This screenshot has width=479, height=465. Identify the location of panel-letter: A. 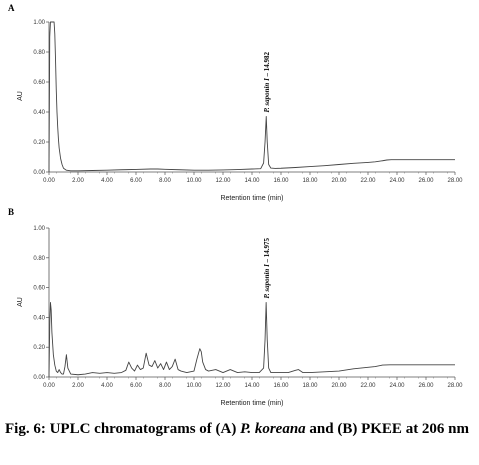
(11, 8).